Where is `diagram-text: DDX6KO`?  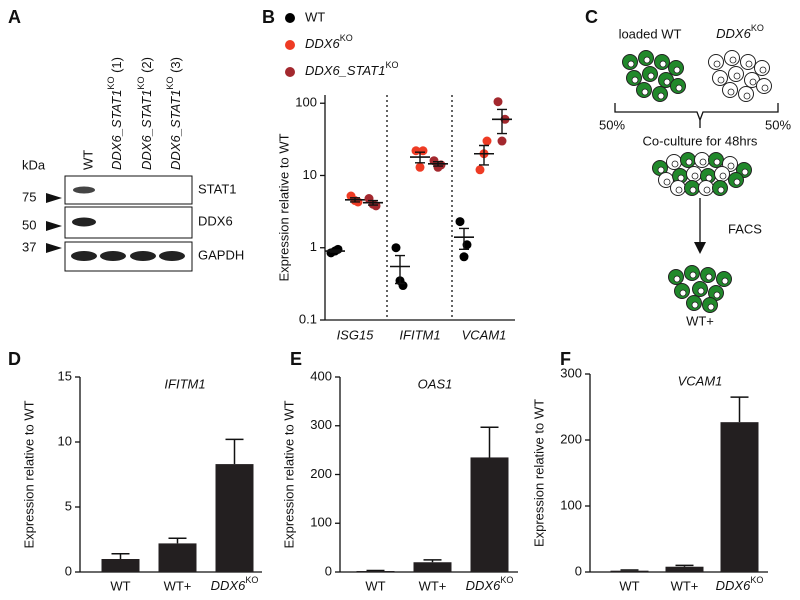 diagram-text: DDX6KO is located at coordinates (740, 32).